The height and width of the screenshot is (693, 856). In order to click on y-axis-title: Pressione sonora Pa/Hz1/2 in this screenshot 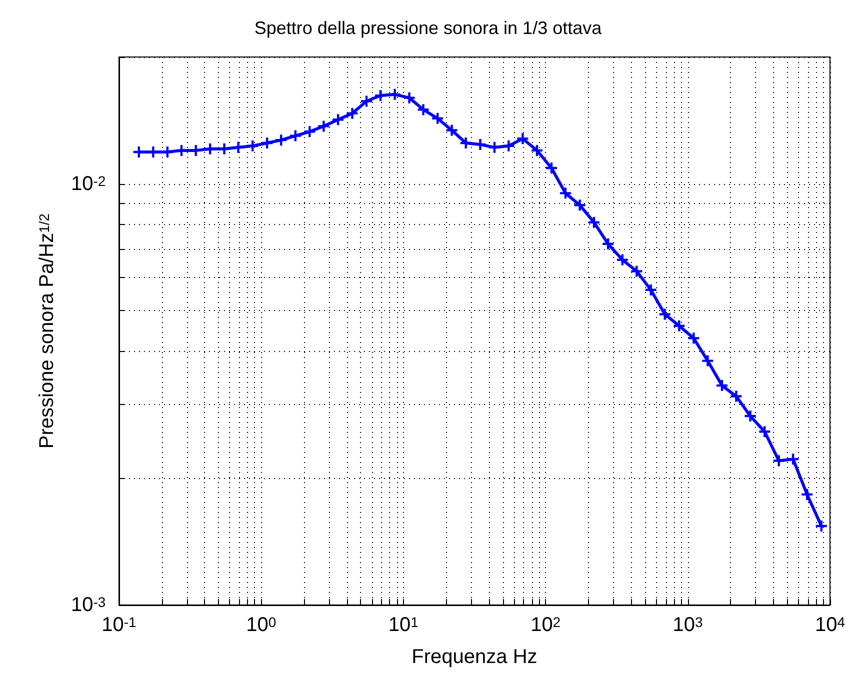, I will do `click(47, 331)`.